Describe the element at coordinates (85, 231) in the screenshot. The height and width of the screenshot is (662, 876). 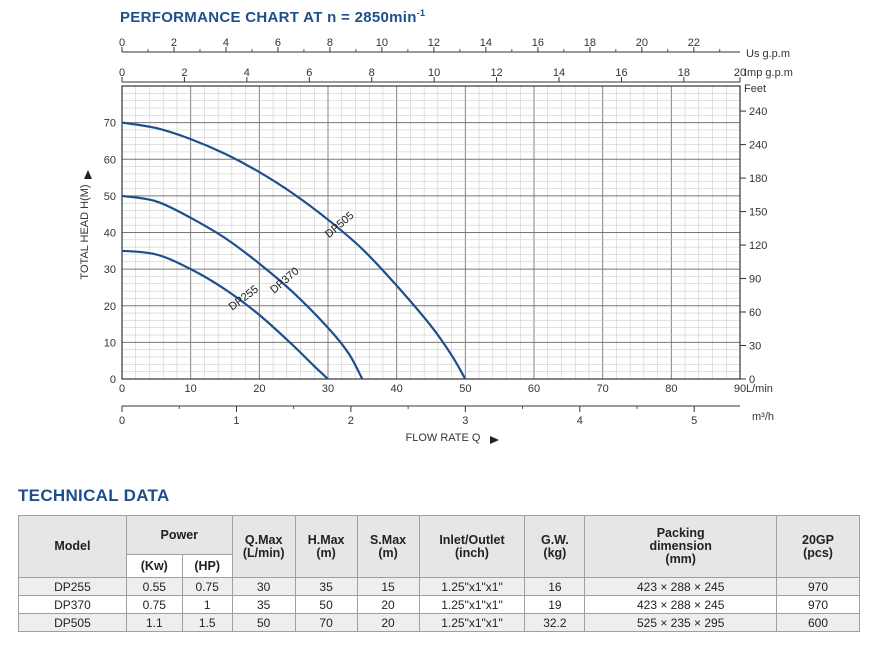
I see `y-axis-label: TOTAL HEAD H(M)` at that location.